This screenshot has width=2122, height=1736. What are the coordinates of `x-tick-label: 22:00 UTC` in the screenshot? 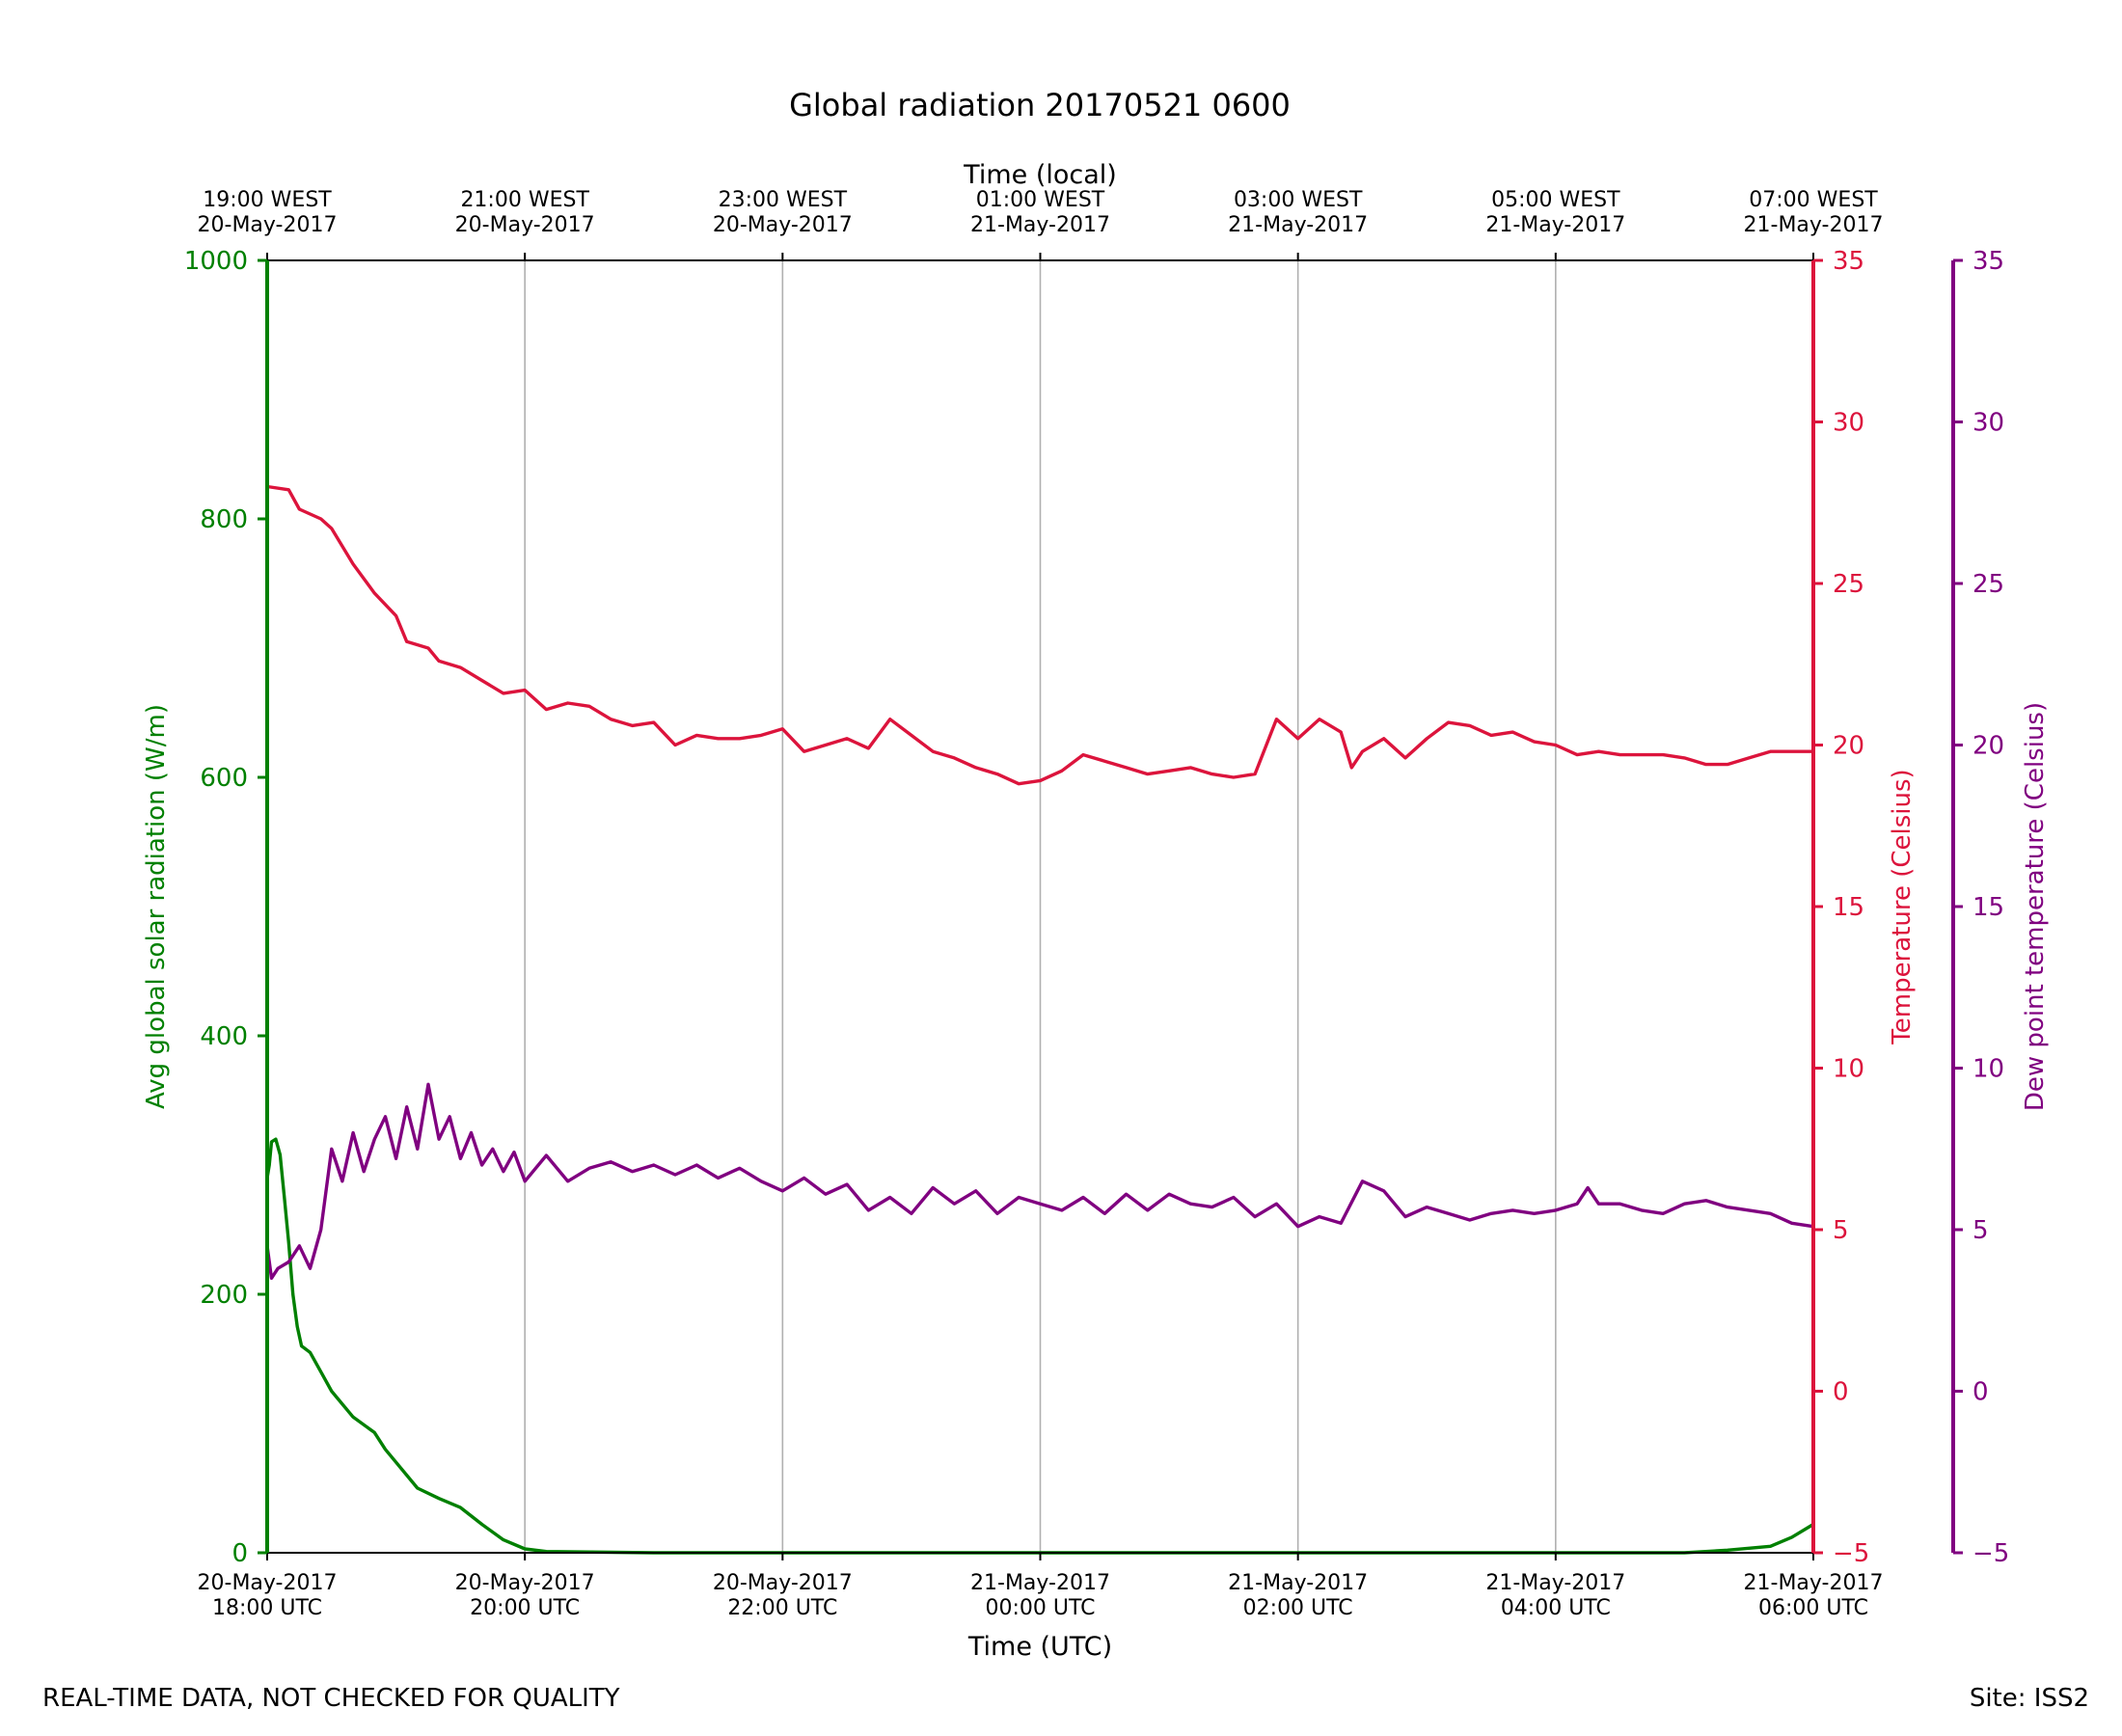 It's located at (782, 1608).